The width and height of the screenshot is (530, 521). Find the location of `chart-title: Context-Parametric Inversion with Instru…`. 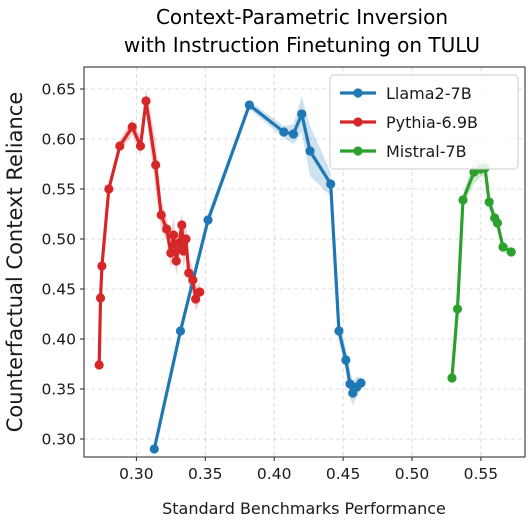

chart-title: Context-Parametric Inversion with Instru… is located at coordinates (302, 31).